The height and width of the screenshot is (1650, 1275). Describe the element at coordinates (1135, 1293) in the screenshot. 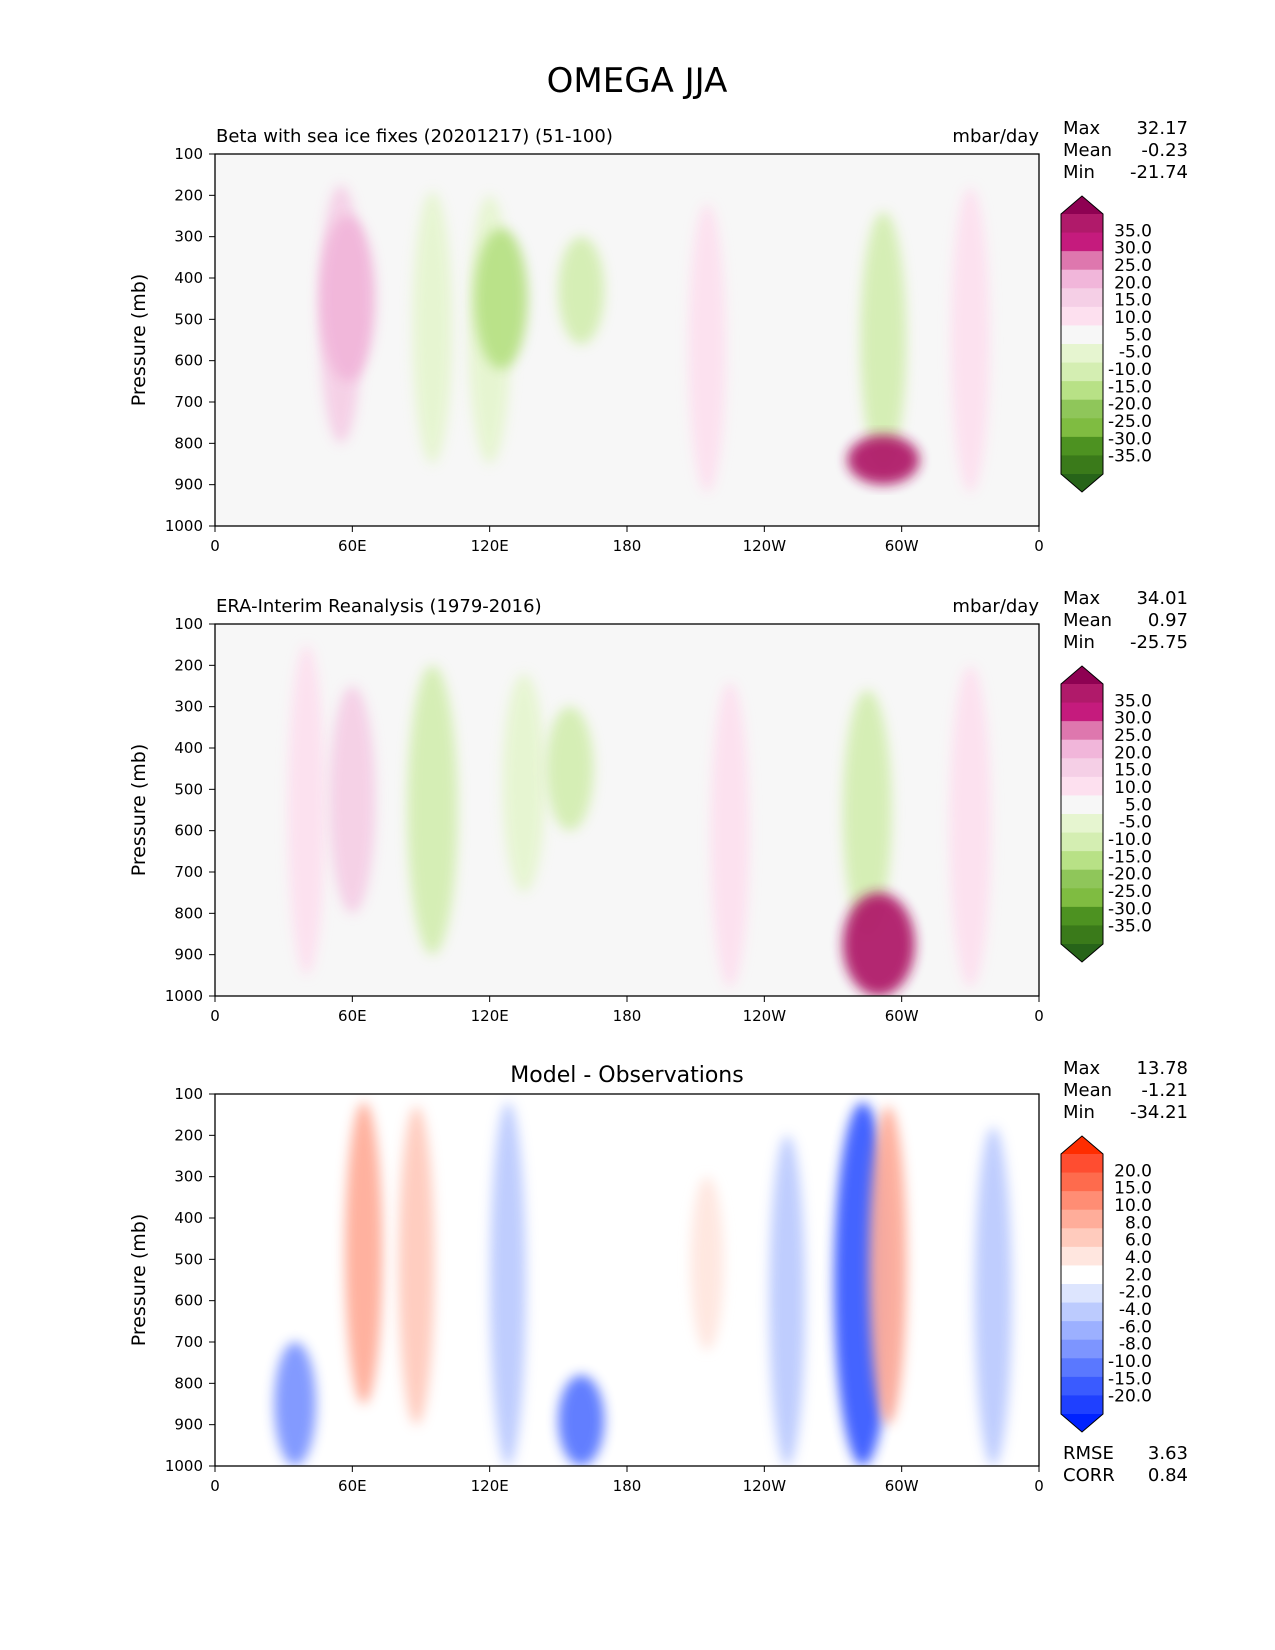

I see `colorbar-label: -2.0` at that location.